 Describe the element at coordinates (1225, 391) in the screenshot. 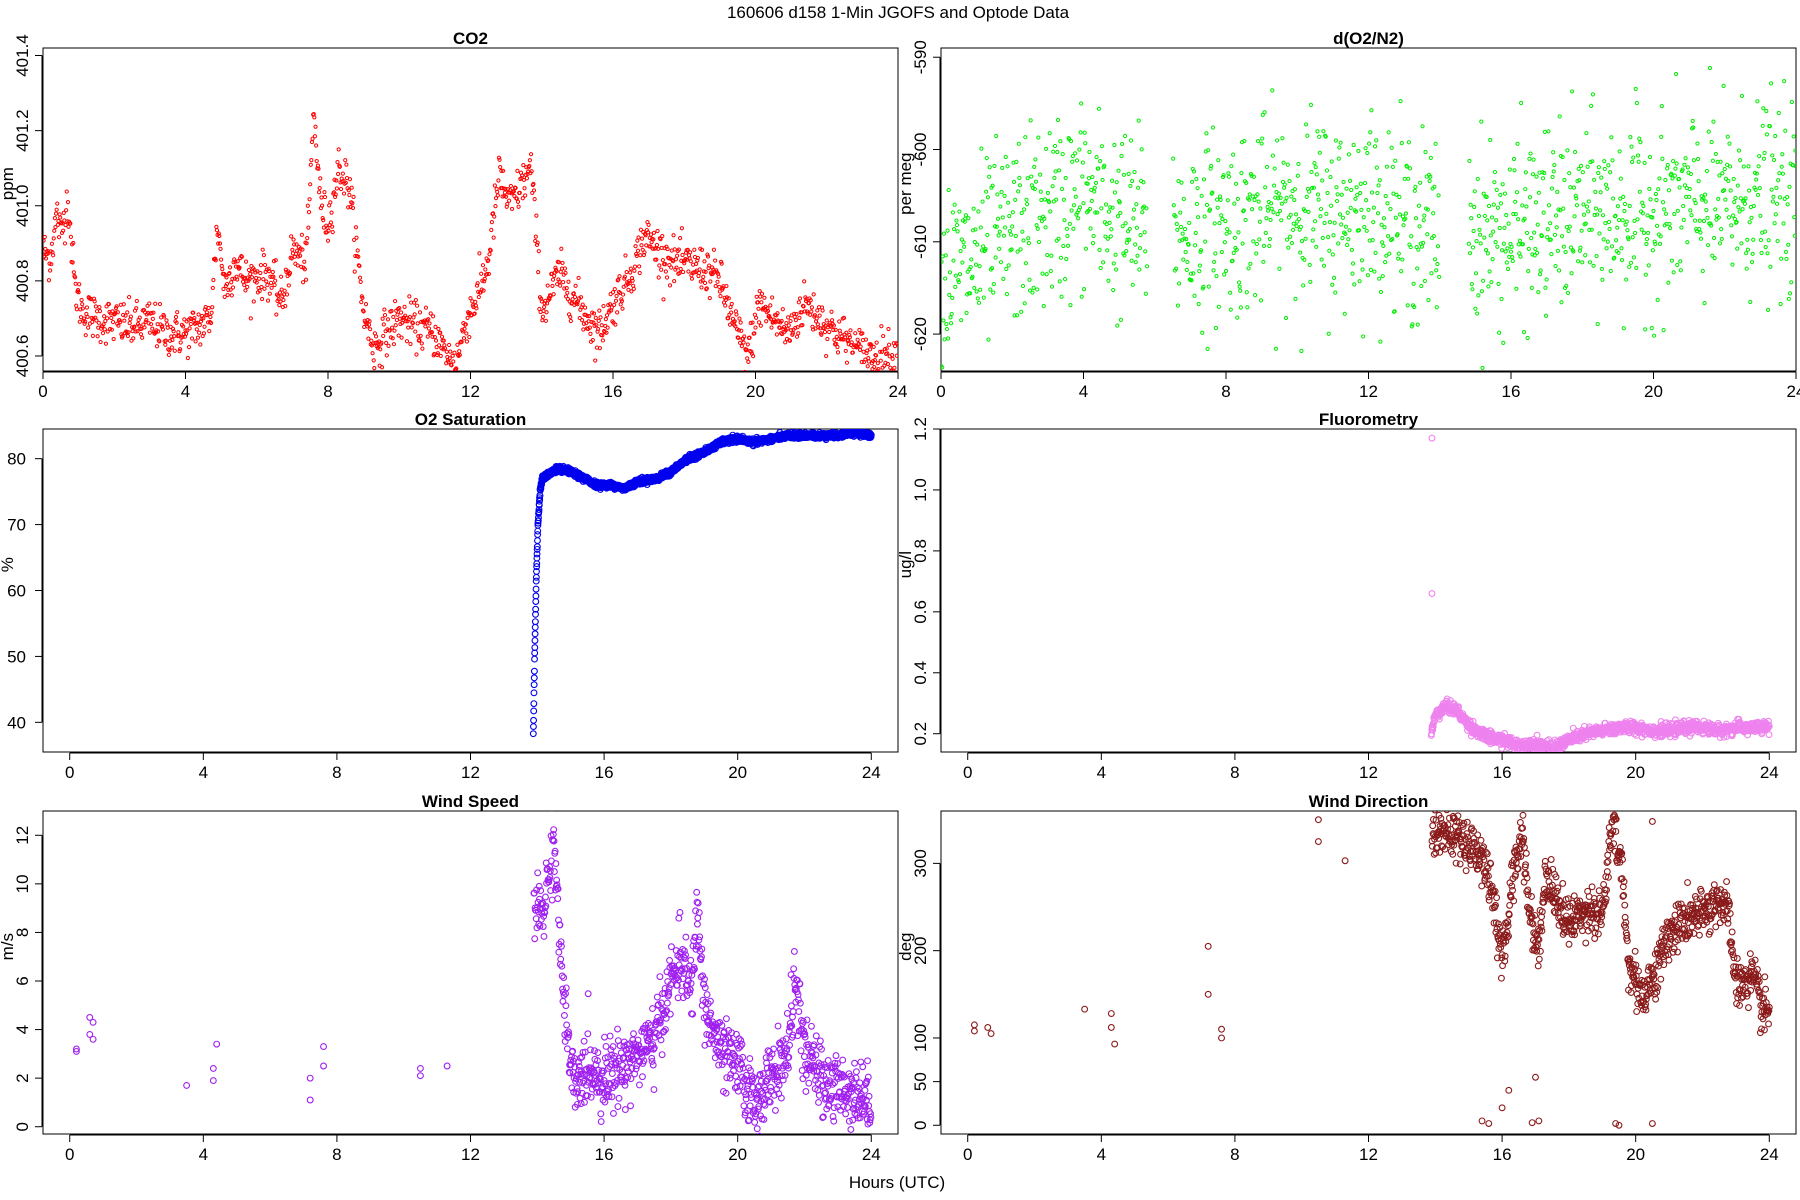

I see `x-tick-label: 8` at that location.